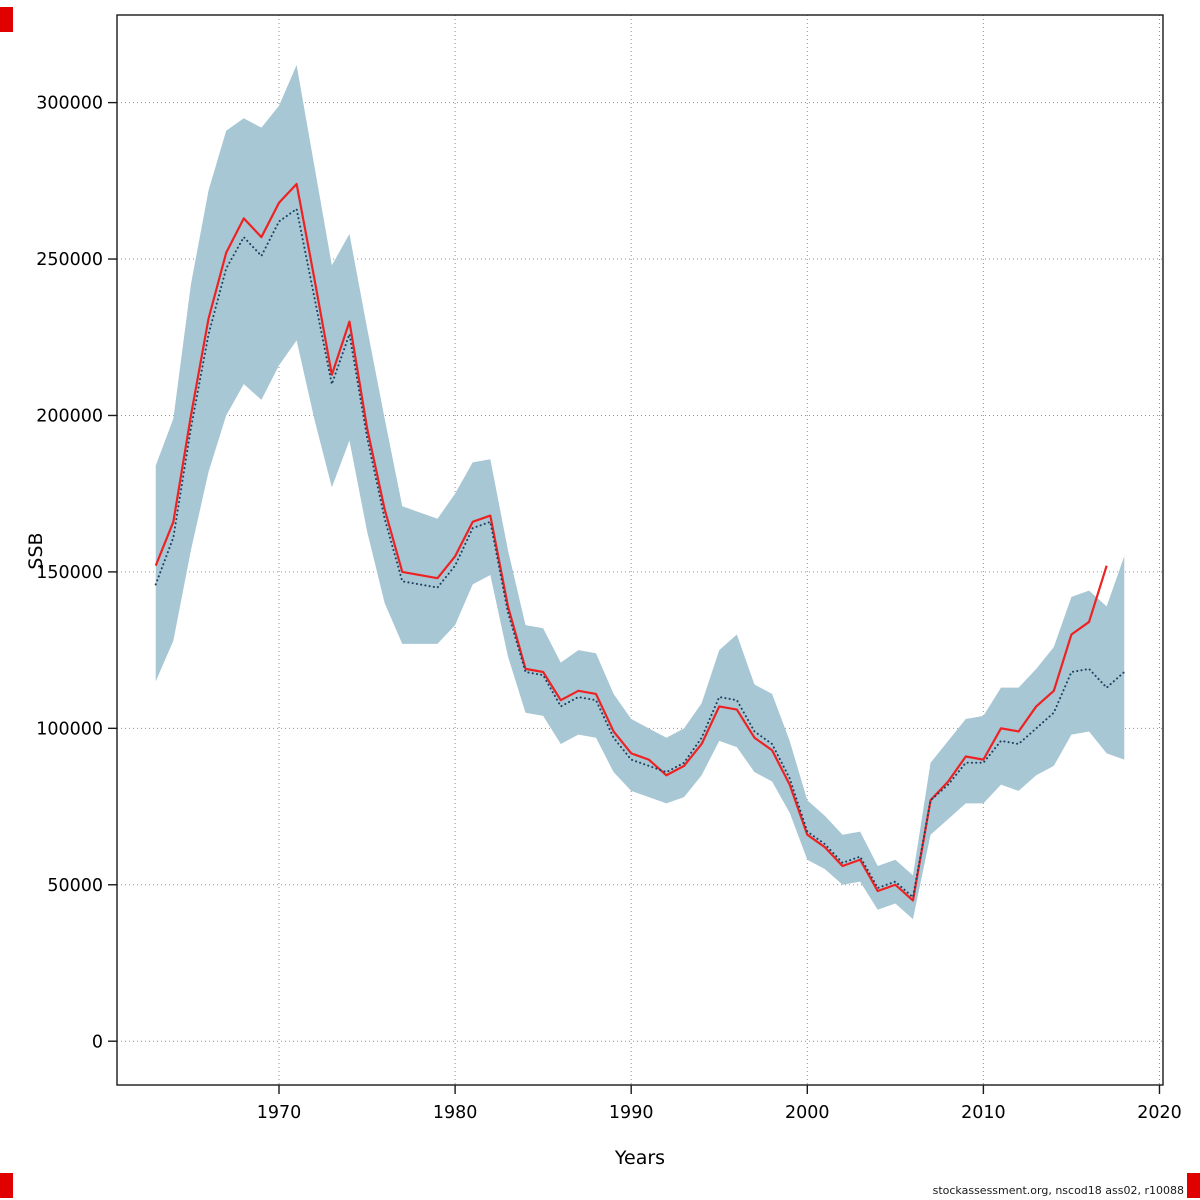  What do you see at coordinates (6, 1185) in the screenshot?
I see `red-edge-artifact-bottom-left` at bounding box center [6, 1185].